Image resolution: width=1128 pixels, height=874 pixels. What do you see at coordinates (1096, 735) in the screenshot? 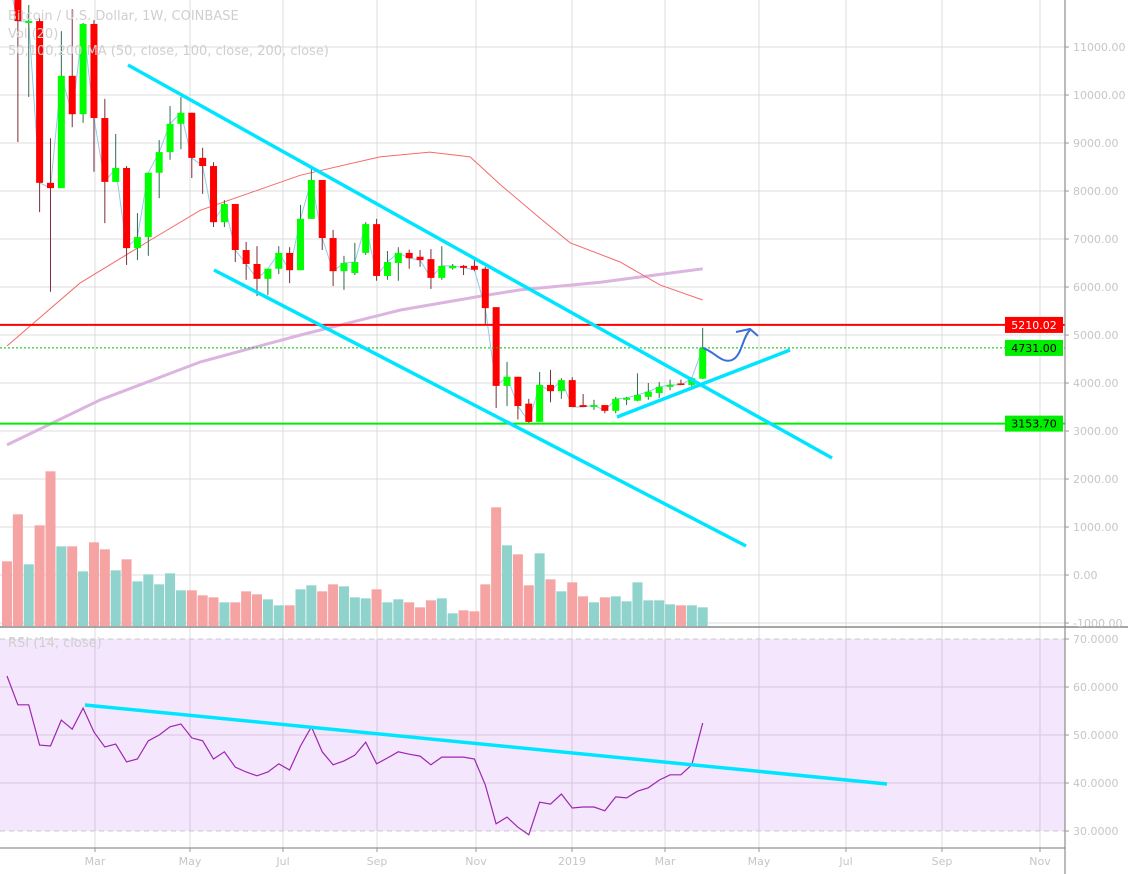
I see `rsi-tick-label: 50.0000` at bounding box center [1096, 735].